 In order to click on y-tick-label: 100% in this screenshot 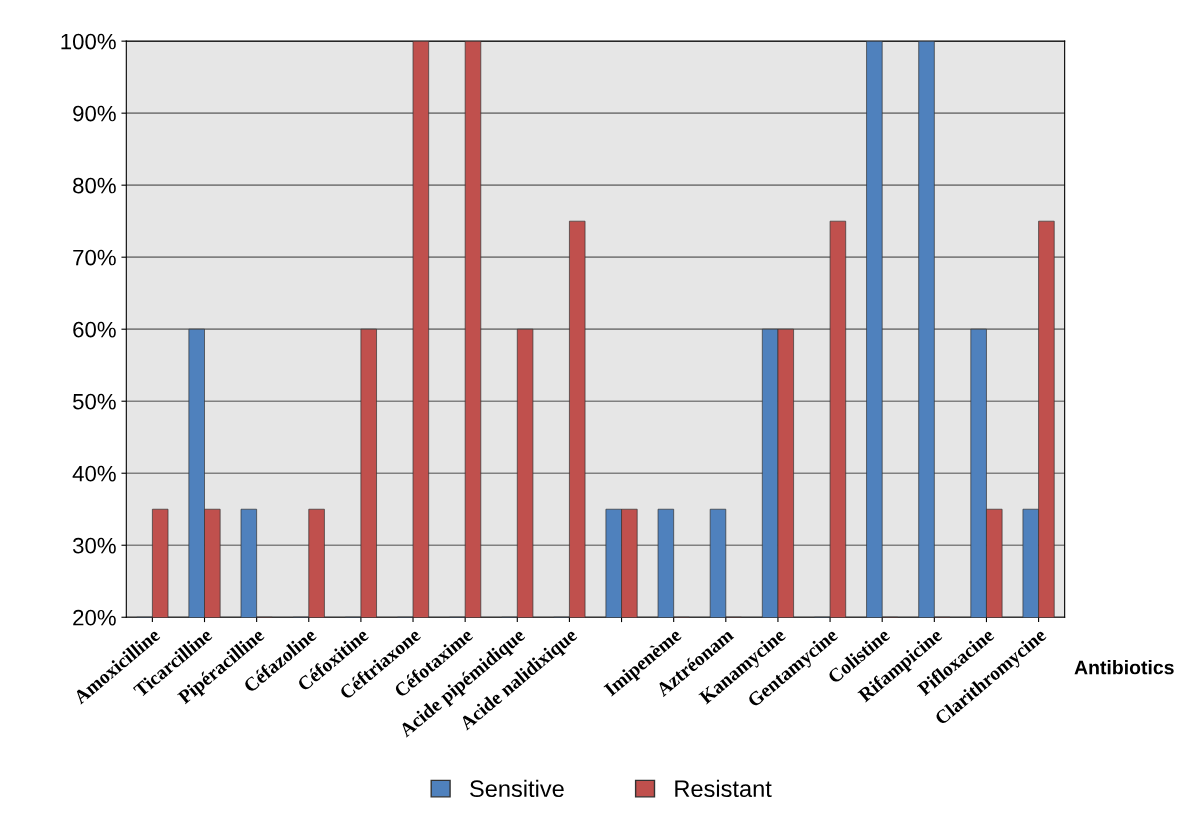, I will do `click(88, 41)`.